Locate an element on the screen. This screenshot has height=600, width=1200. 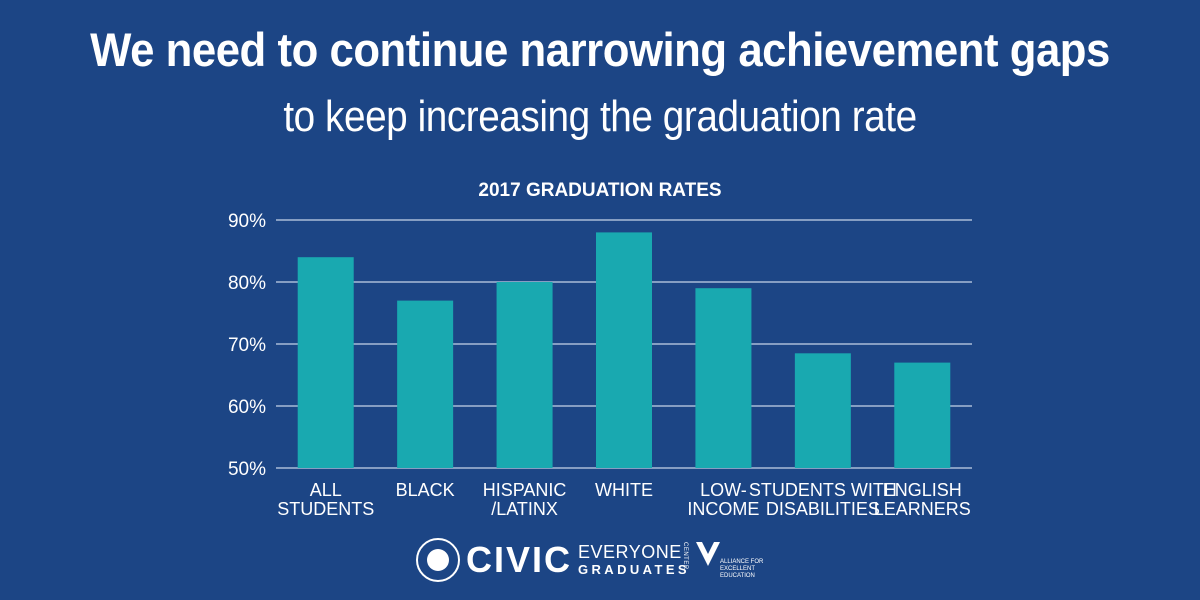
x-tick-label-line: WHITE is located at coordinates (624, 490).